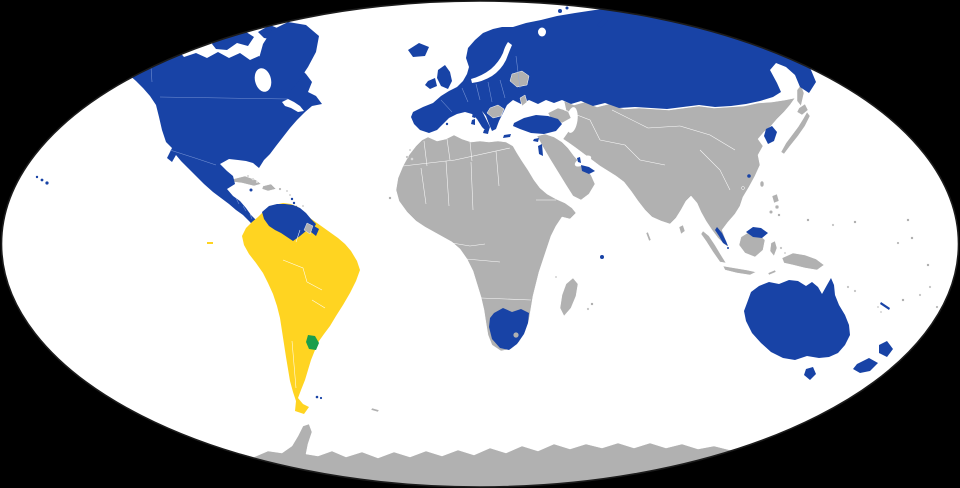  Describe the element at coordinates (713, 247) in the screenshot. I see `region-sumatra` at that location.